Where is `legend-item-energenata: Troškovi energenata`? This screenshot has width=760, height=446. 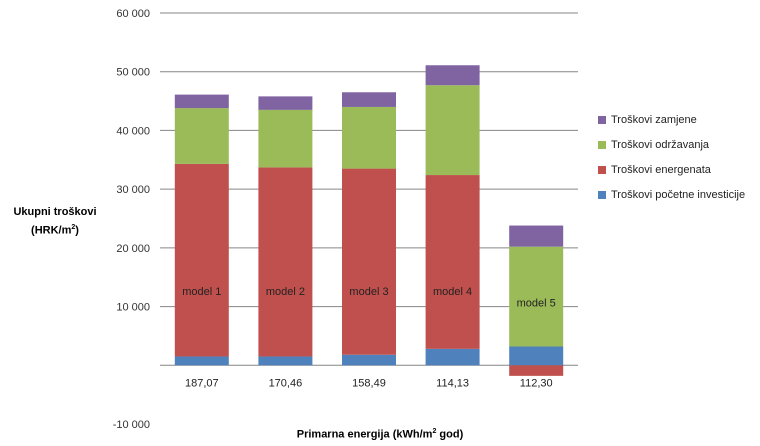
legend-item-energenata: Troškovi energenata is located at coordinates (671, 169).